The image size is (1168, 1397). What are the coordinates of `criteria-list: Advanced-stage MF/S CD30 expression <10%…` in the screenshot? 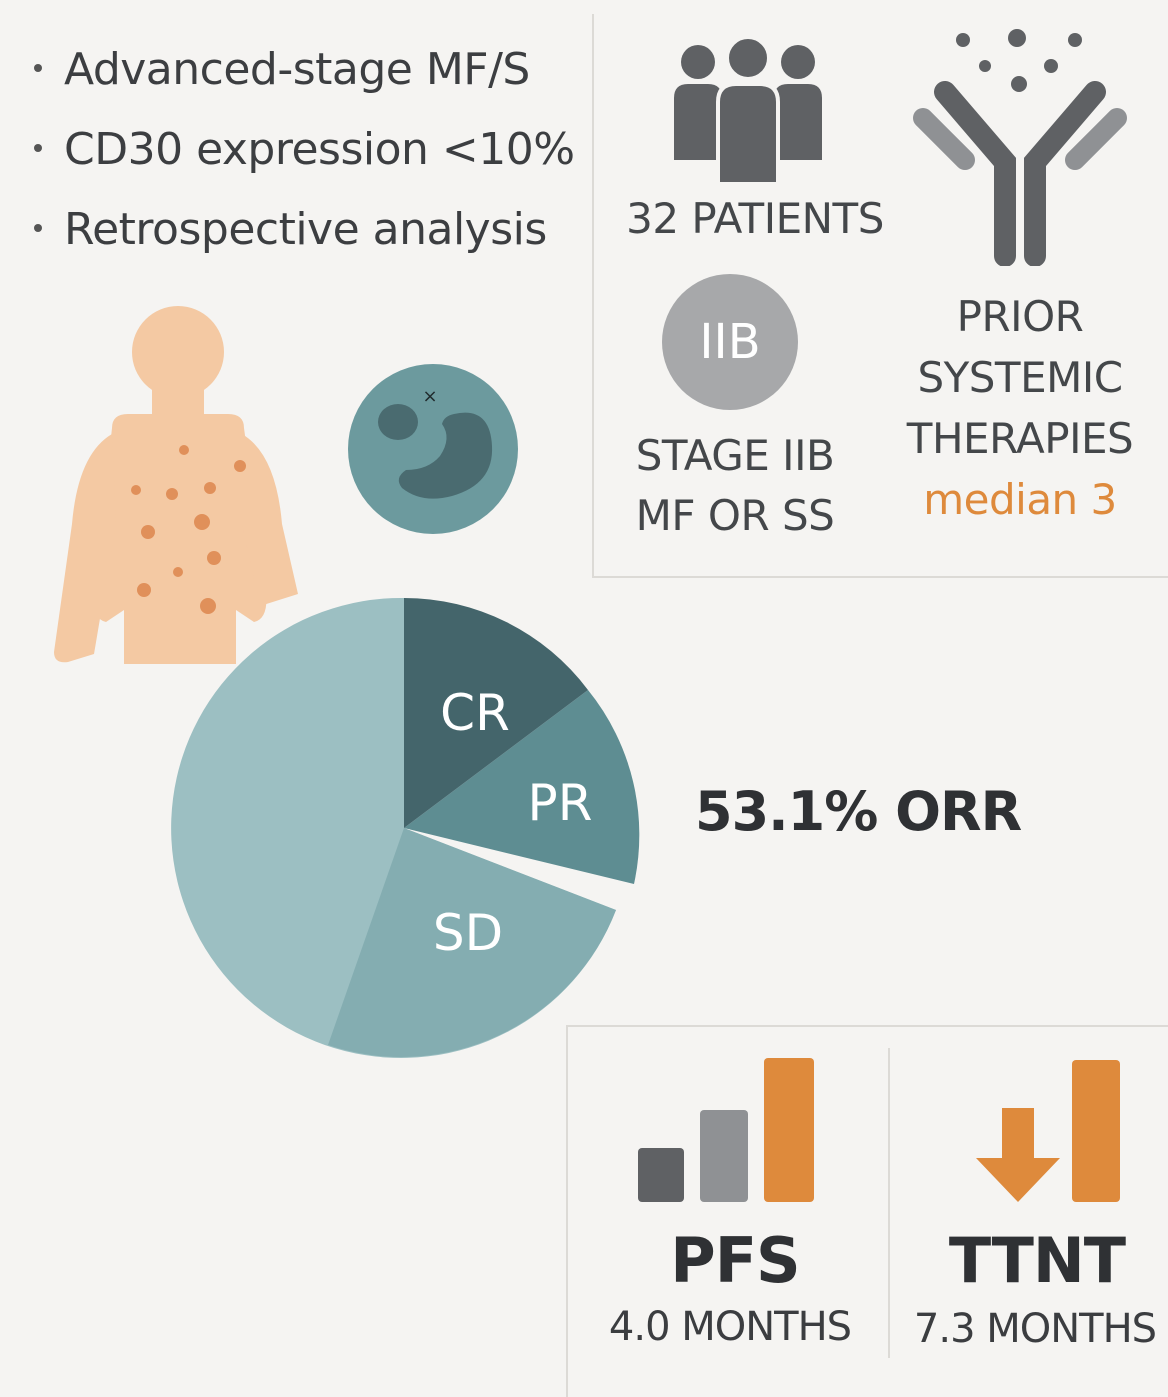 It's located at (304, 150).